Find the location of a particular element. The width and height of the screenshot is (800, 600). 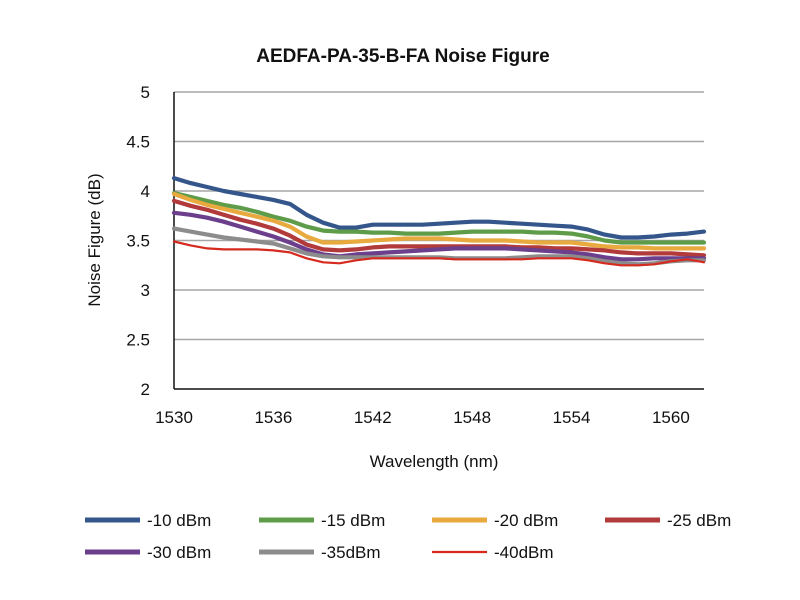

legend-label: -40dBm is located at coordinates (524, 552).